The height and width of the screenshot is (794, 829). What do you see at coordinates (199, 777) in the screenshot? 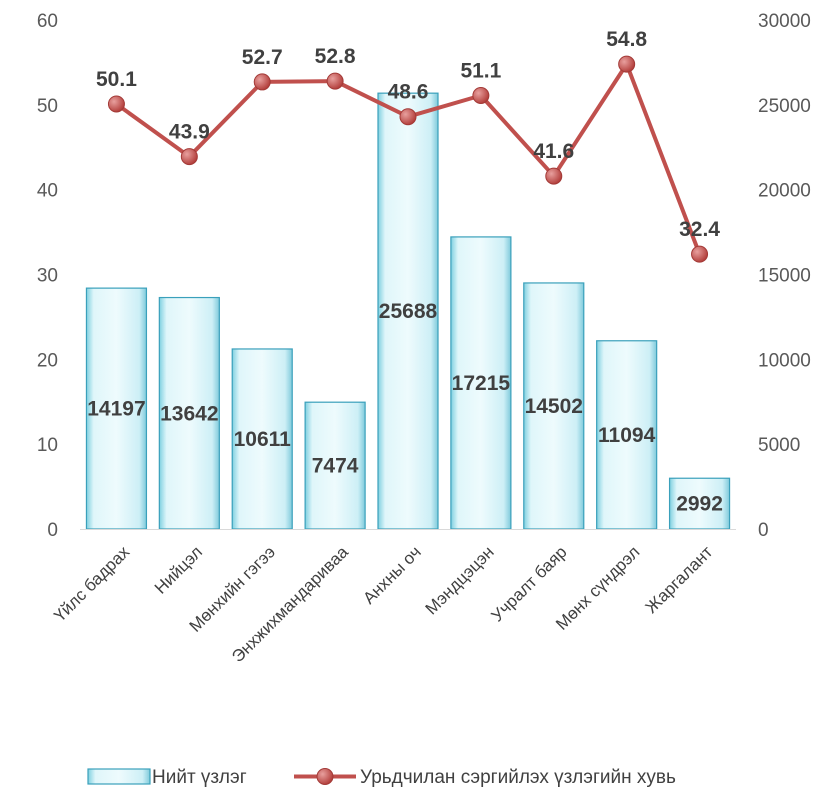
I see `legend-bar-label: Нийт үзлэг` at bounding box center [199, 777].